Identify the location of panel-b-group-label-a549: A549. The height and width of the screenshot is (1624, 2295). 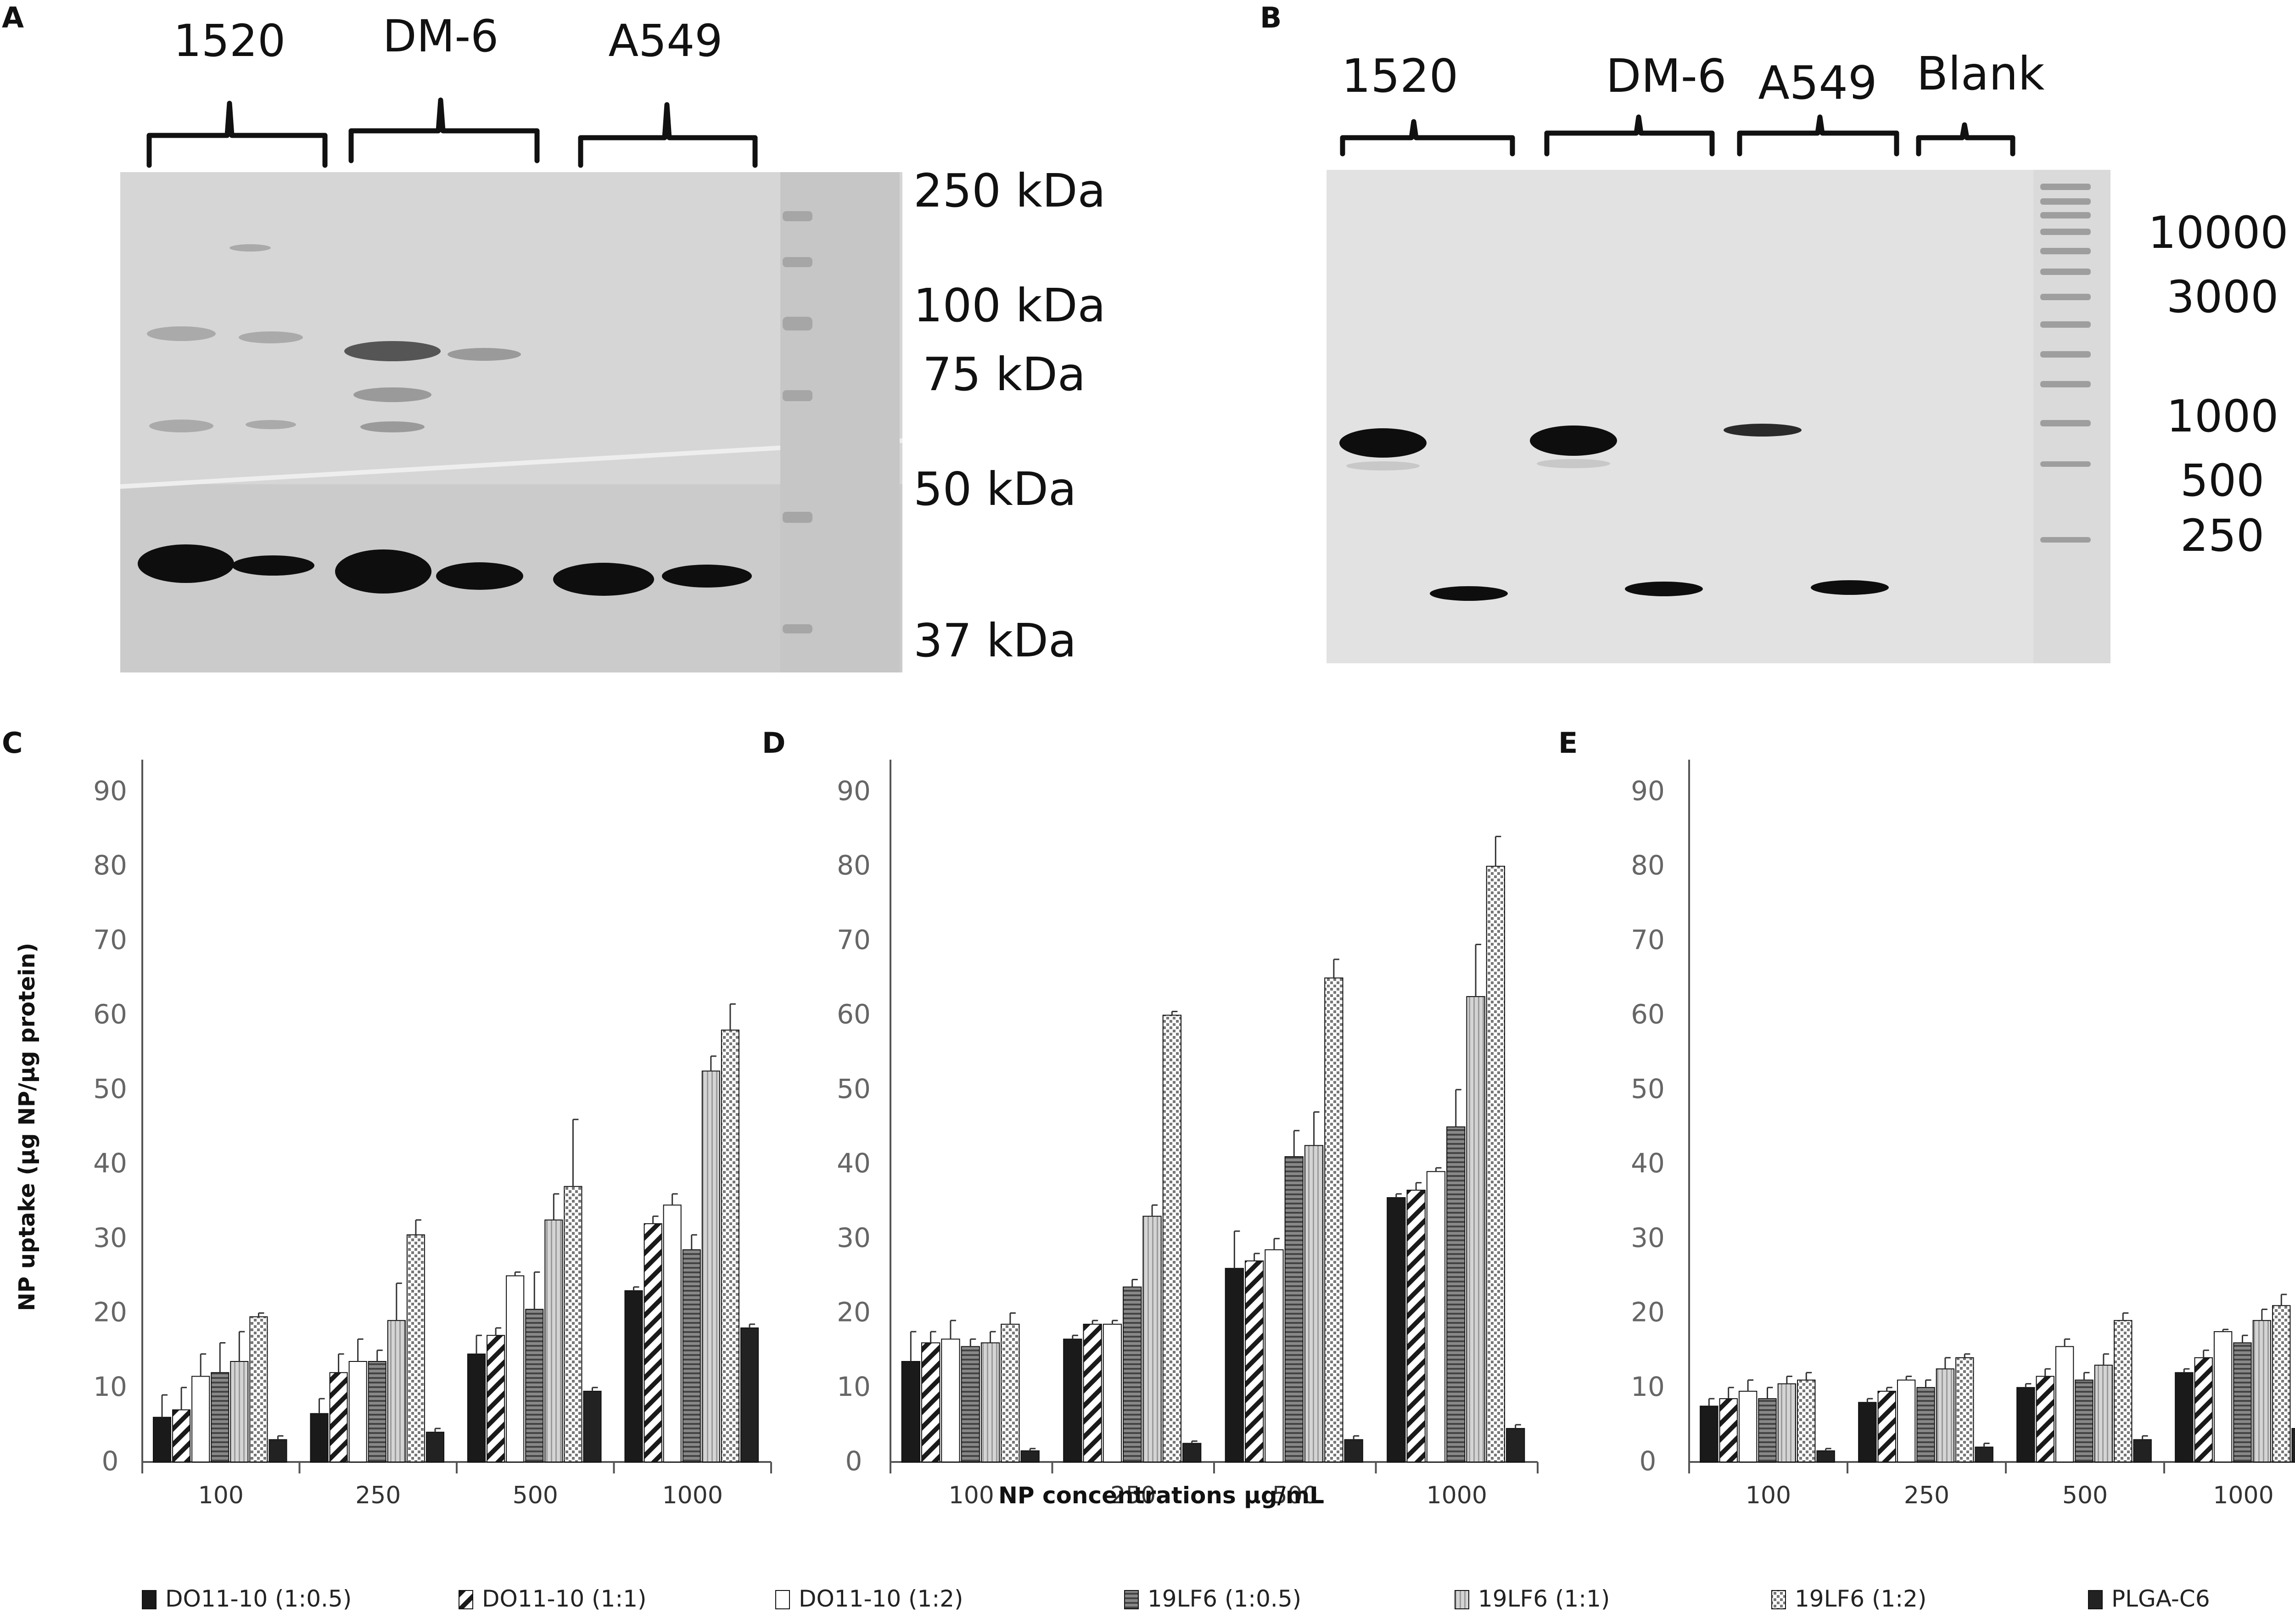
(1817, 83).